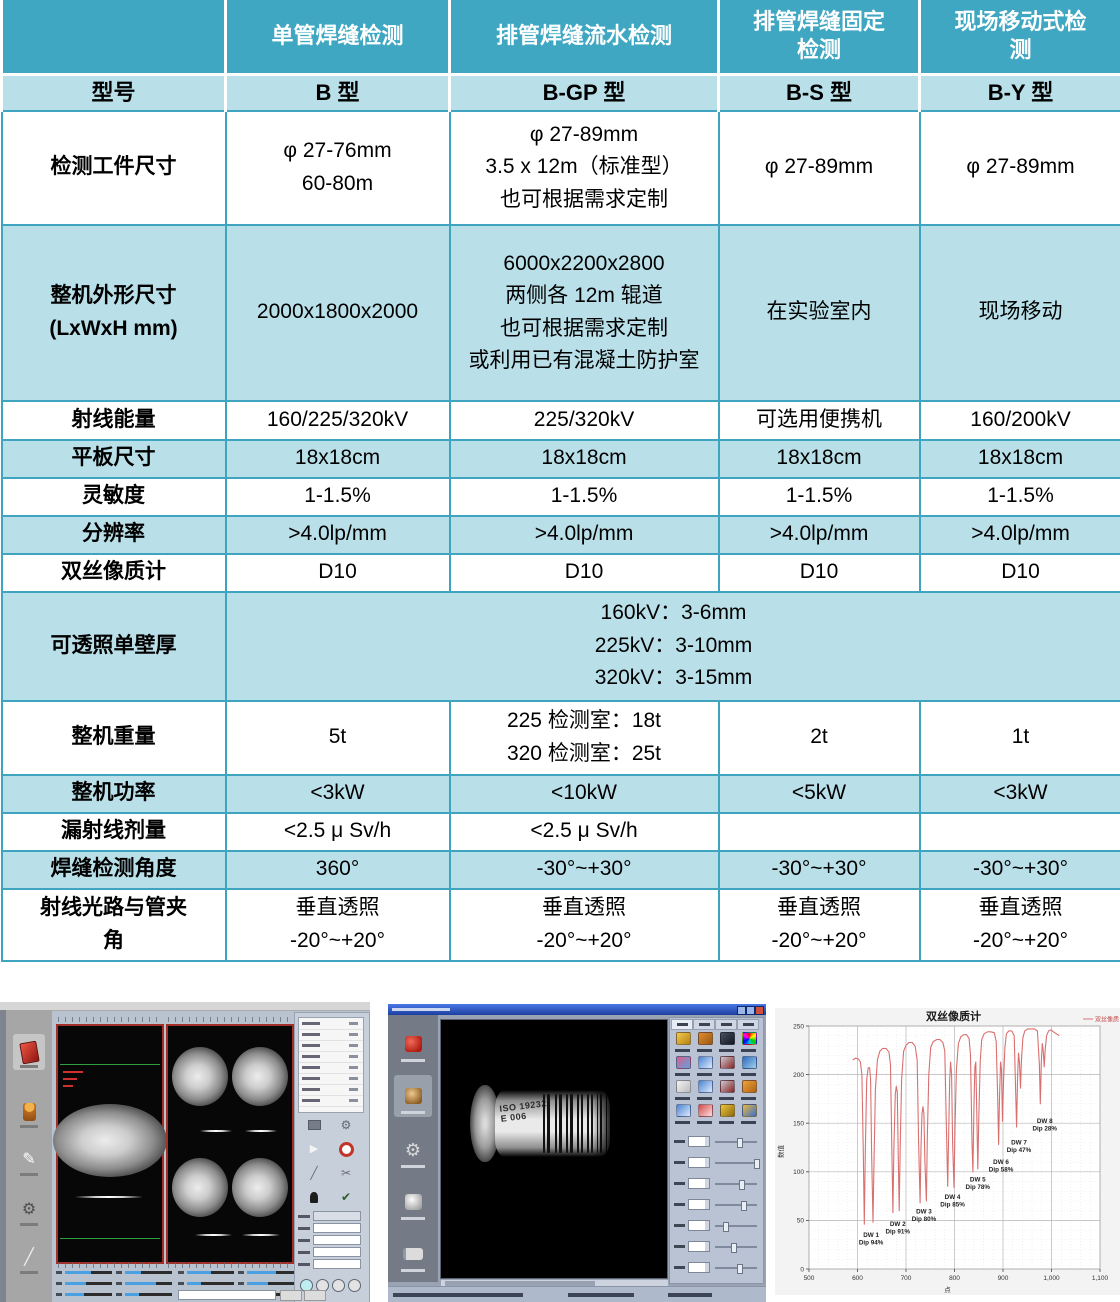  Describe the element at coordinates (413, 1202) in the screenshot. I see `volume-view-button` at that location.